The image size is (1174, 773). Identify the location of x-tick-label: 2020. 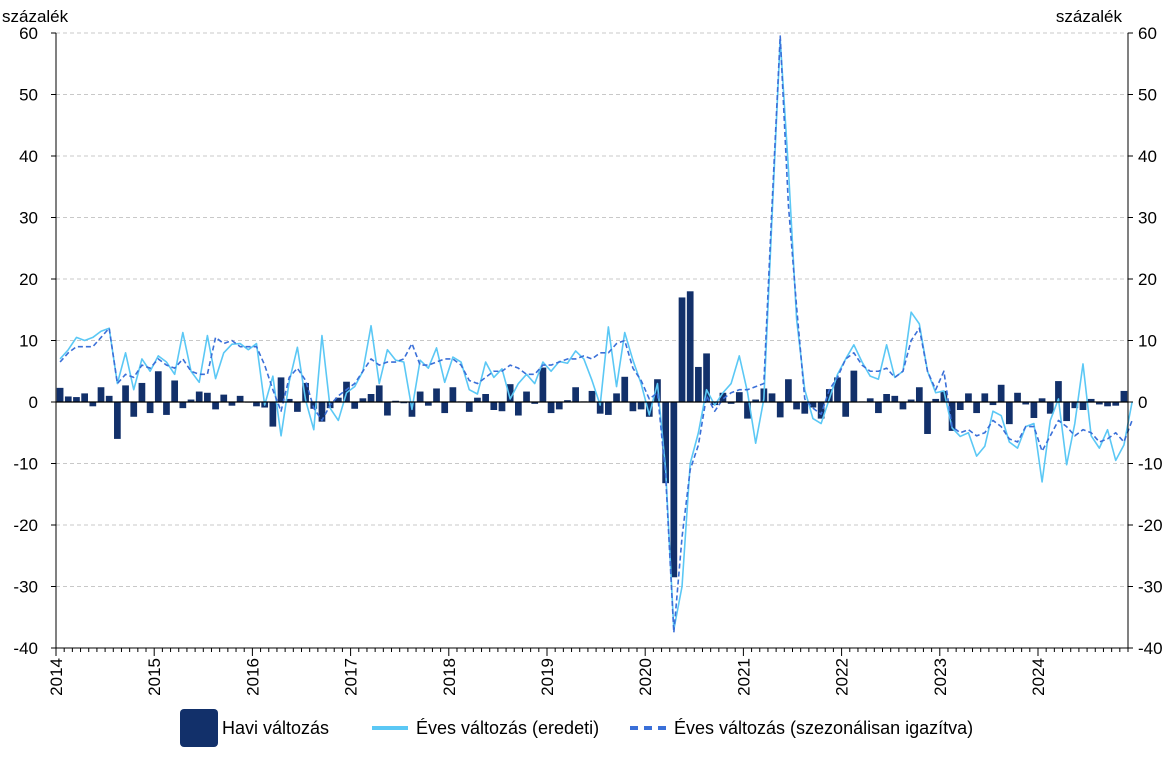
(645, 677).